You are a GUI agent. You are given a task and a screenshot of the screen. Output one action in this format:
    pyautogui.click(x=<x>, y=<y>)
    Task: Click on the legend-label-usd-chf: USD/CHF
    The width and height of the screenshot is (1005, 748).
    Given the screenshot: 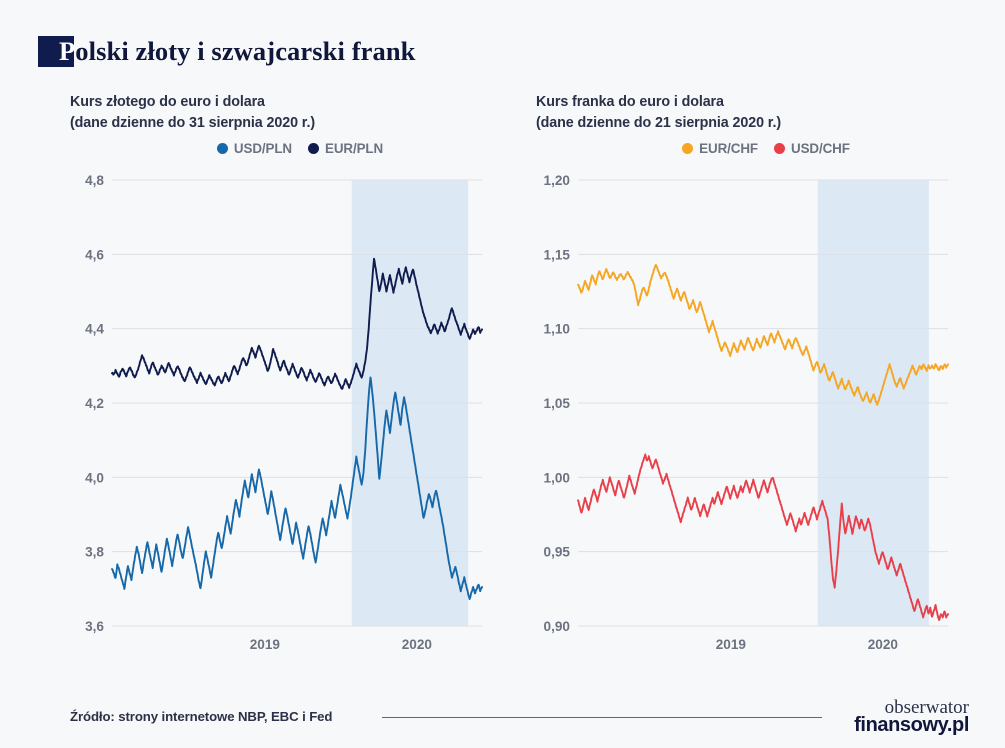 What is the action you would take?
    pyautogui.click(x=820, y=148)
    